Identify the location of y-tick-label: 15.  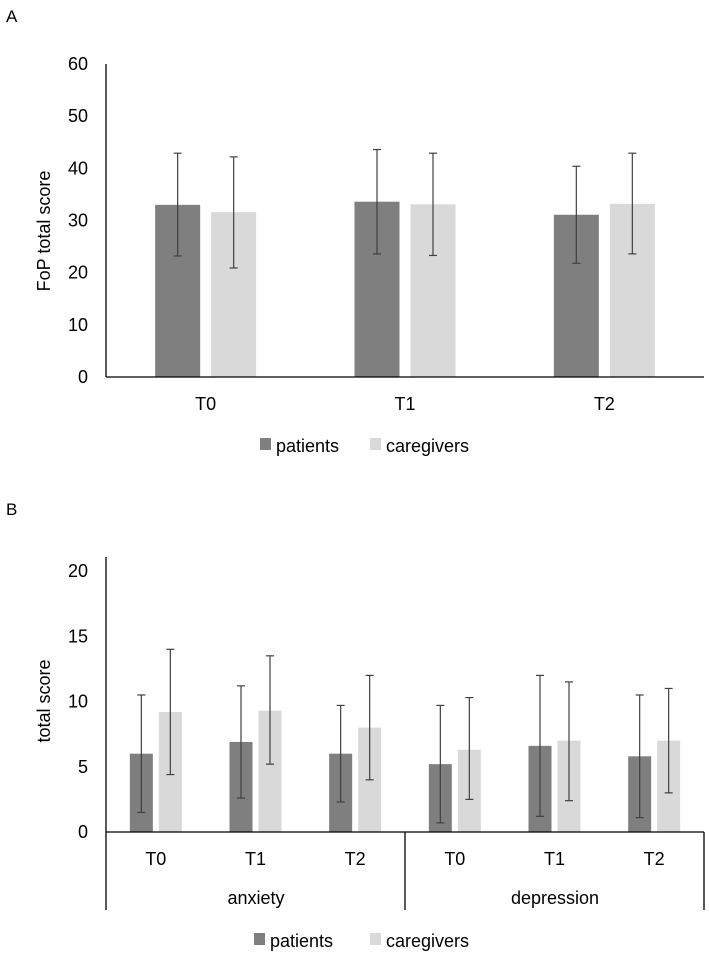
(78, 636).